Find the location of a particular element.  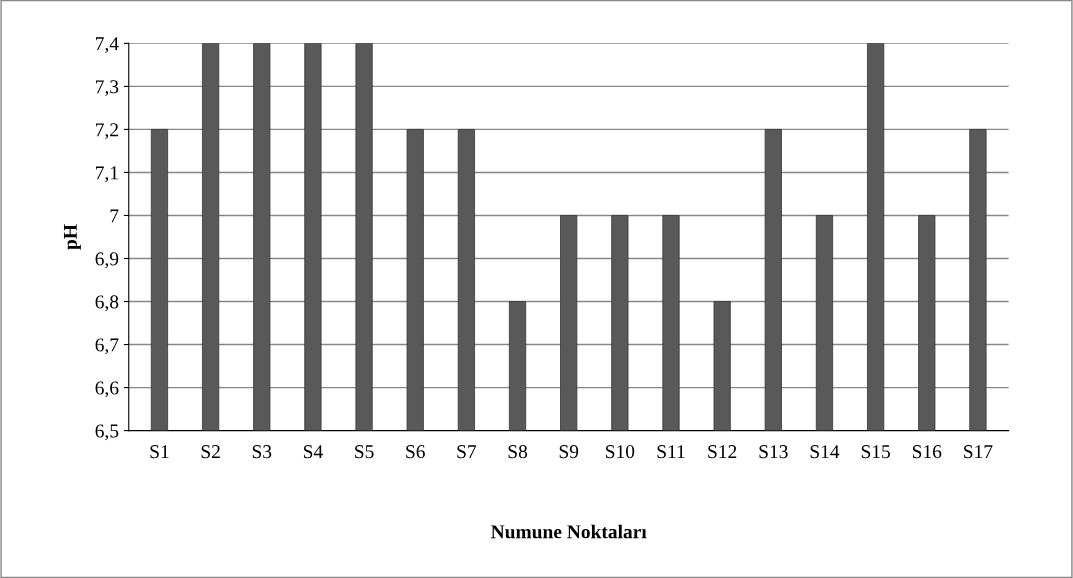

y-tick-label: 6,7 is located at coordinates (107, 346).